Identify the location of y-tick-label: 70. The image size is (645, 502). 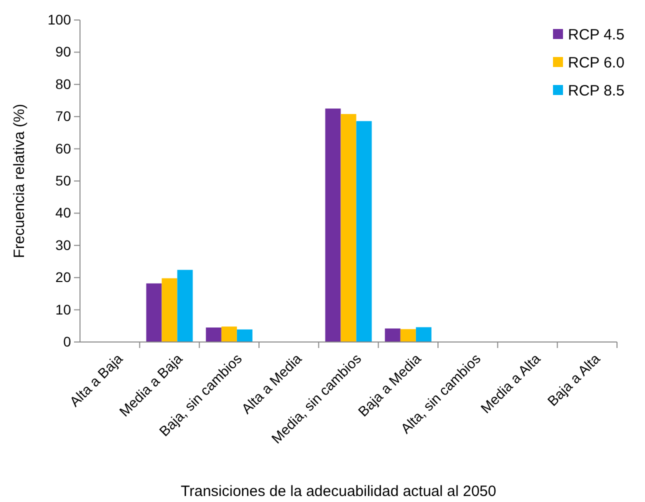
(63, 116).